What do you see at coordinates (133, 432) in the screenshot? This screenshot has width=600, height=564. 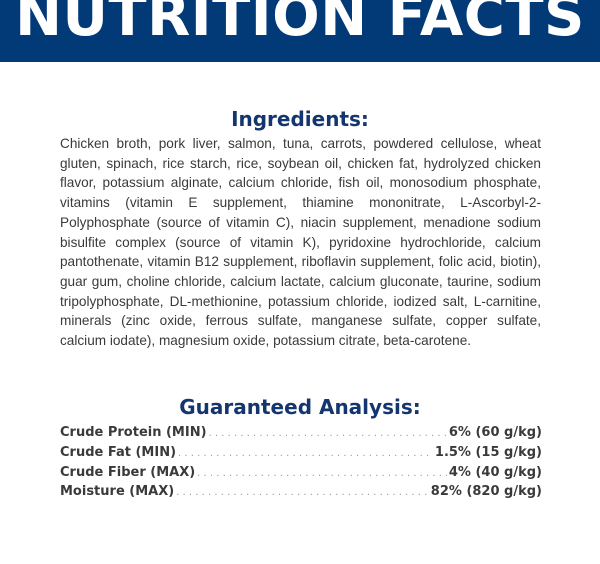 I see `analysis-label: Crude Protein (MIN)` at bounding box center [133, 432].